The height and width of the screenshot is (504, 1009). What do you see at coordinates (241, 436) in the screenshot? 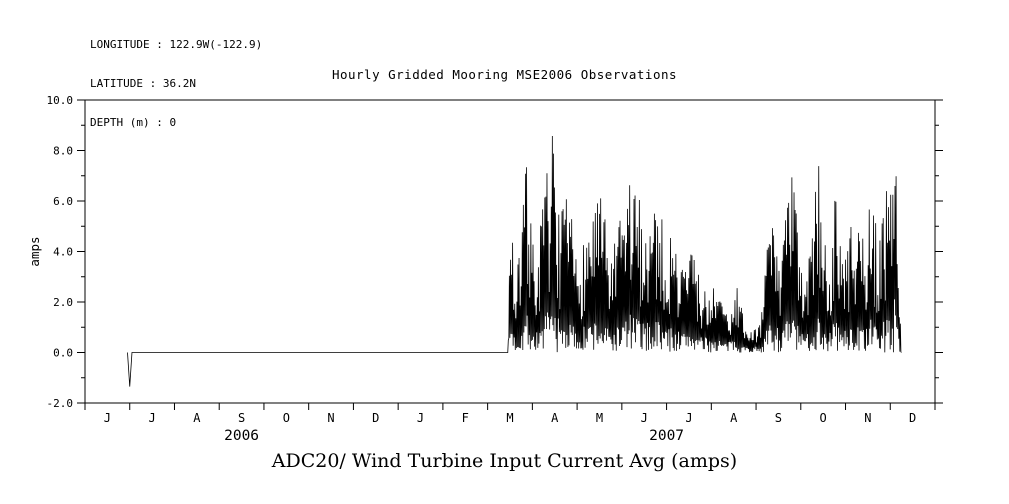
I see `year-label: 2006` at bounding box center [241, 436].